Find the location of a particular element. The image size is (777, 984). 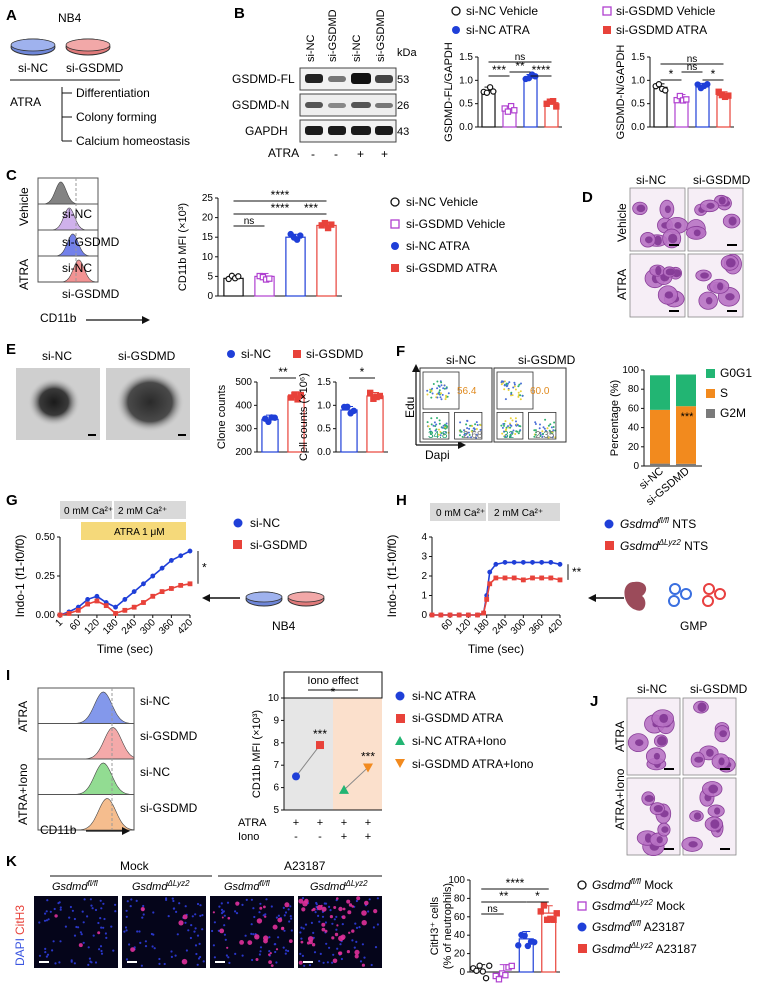

bar-label-atra-g: ATRA 1 μM is located at coordinates (139, 532).